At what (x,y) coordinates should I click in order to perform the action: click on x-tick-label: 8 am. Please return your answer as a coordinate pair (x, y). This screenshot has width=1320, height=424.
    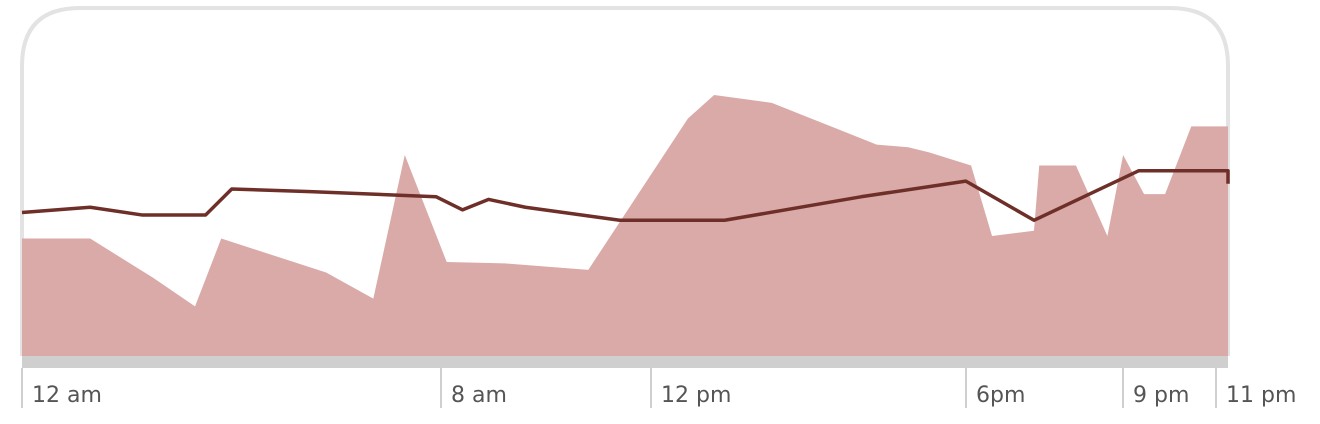
    Looking at the image, I should click on (479, 395).